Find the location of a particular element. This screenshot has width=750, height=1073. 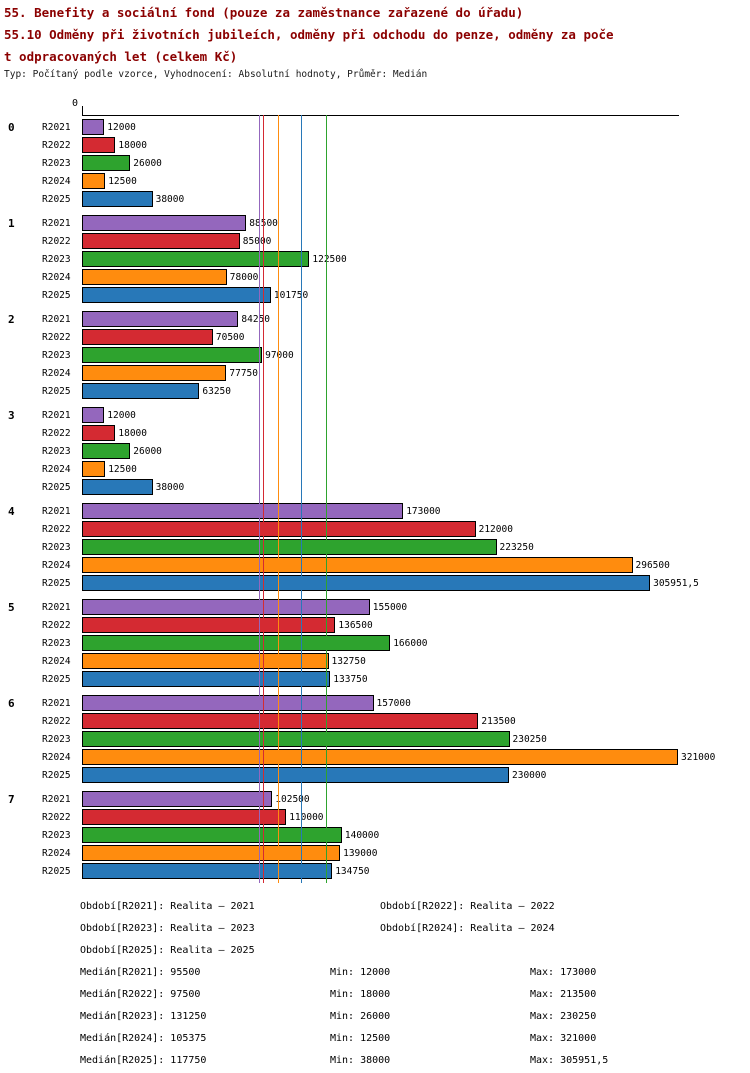

value-label: 155000 is located at coordinates (390, 607).